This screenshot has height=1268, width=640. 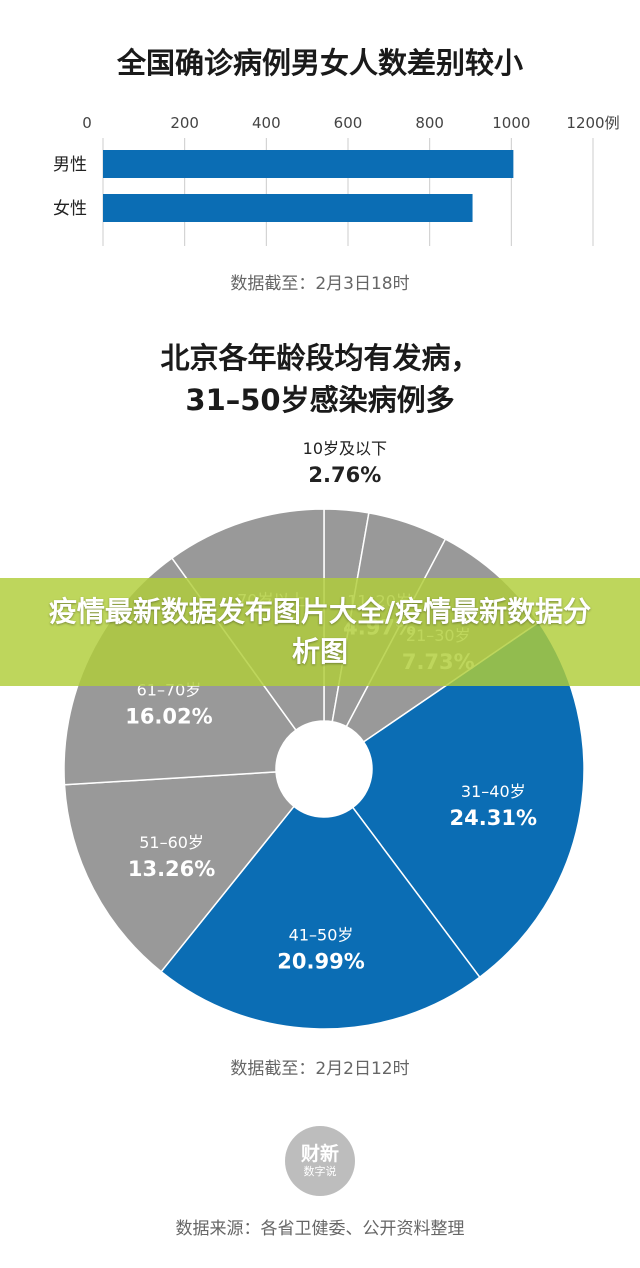 I want to click on logo-sub-text: 数字说, so click(x=320, y=1172).